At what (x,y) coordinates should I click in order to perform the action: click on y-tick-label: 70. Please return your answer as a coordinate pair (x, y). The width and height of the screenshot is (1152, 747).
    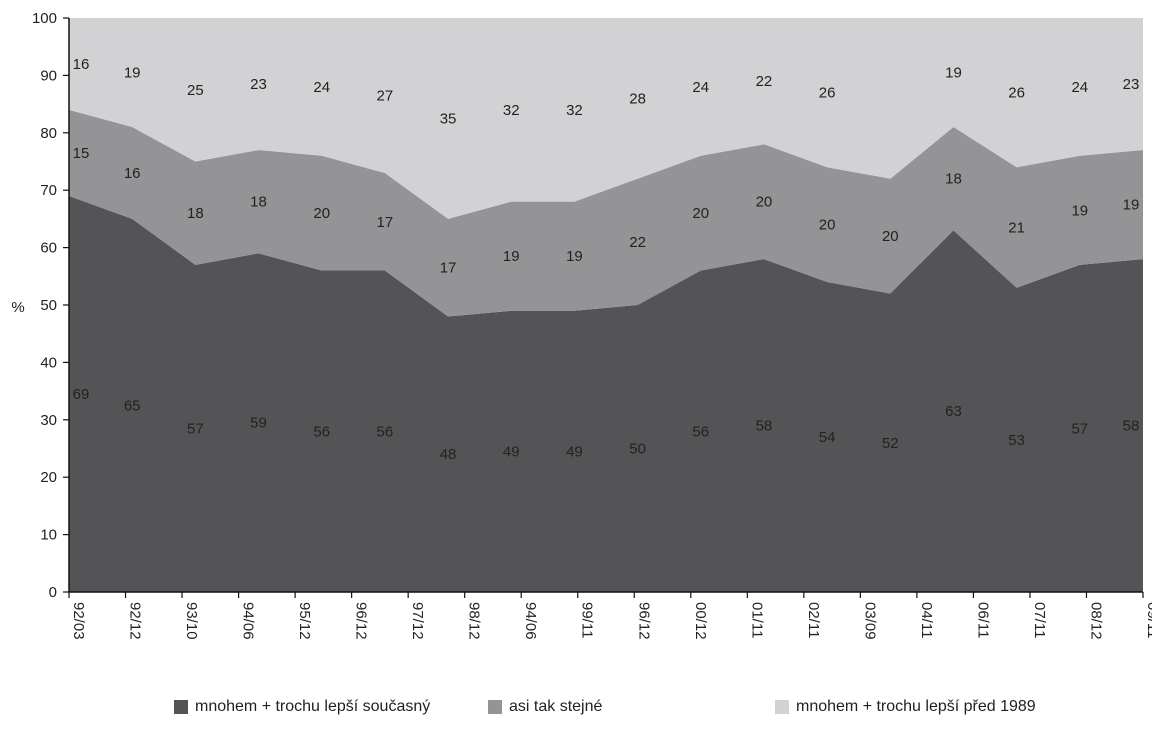
    Looking at the image, I should click on (48, 190).